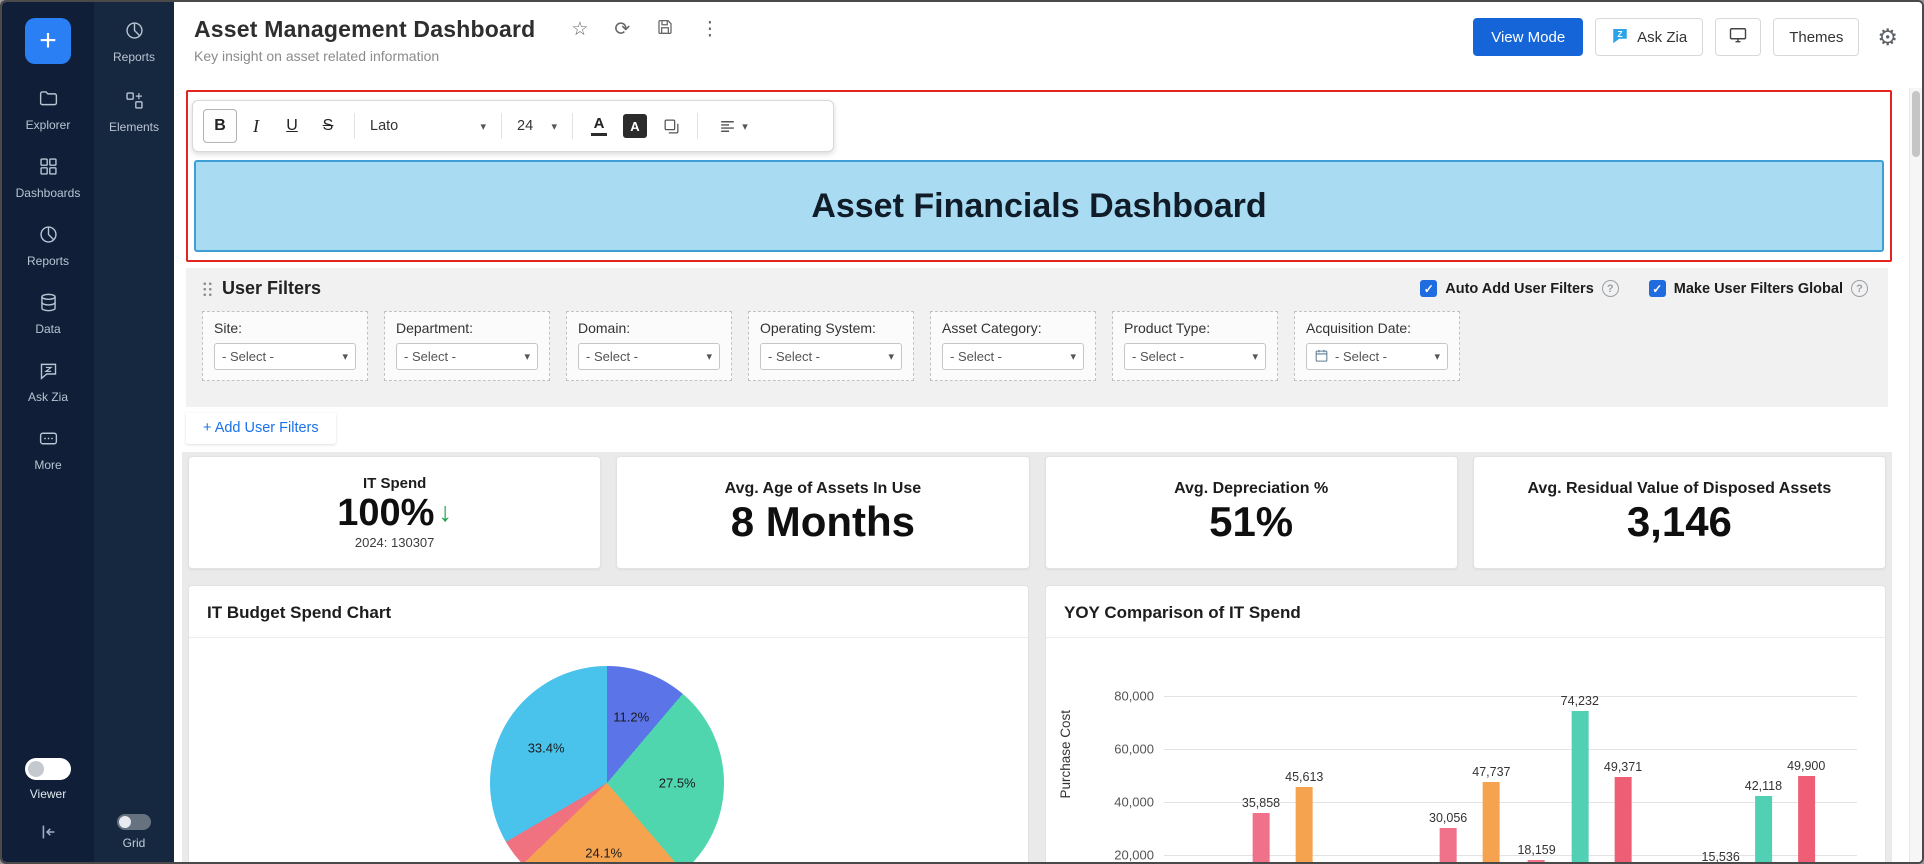 The image size is (1924, 864). Describe the element at coordinates (1620, 34) in the screenshot. I see `svg-text: Z` at that location.